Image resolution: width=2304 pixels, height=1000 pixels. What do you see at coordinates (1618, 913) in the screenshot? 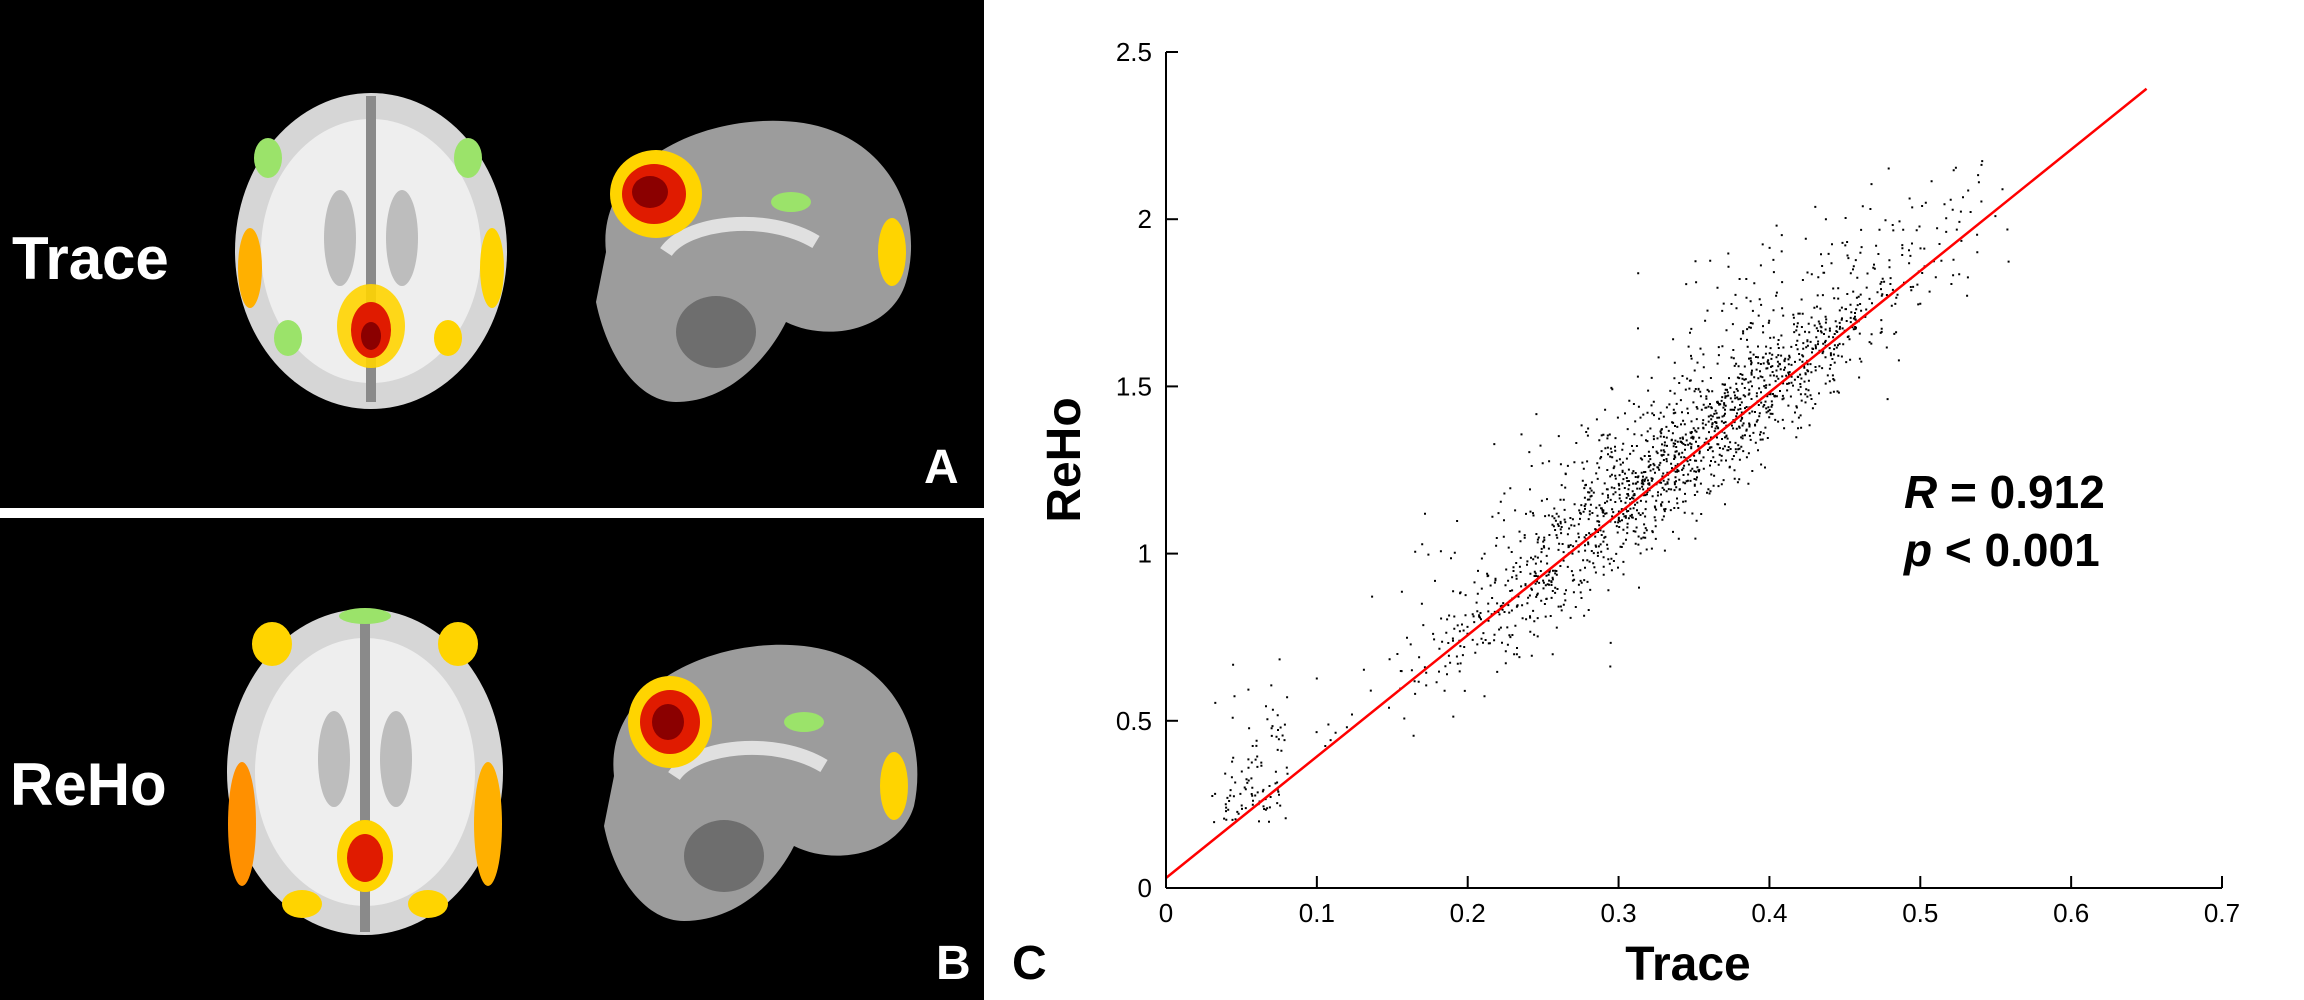
I see `x-tick-label: 0.3` at bounding box center [1618, 913].